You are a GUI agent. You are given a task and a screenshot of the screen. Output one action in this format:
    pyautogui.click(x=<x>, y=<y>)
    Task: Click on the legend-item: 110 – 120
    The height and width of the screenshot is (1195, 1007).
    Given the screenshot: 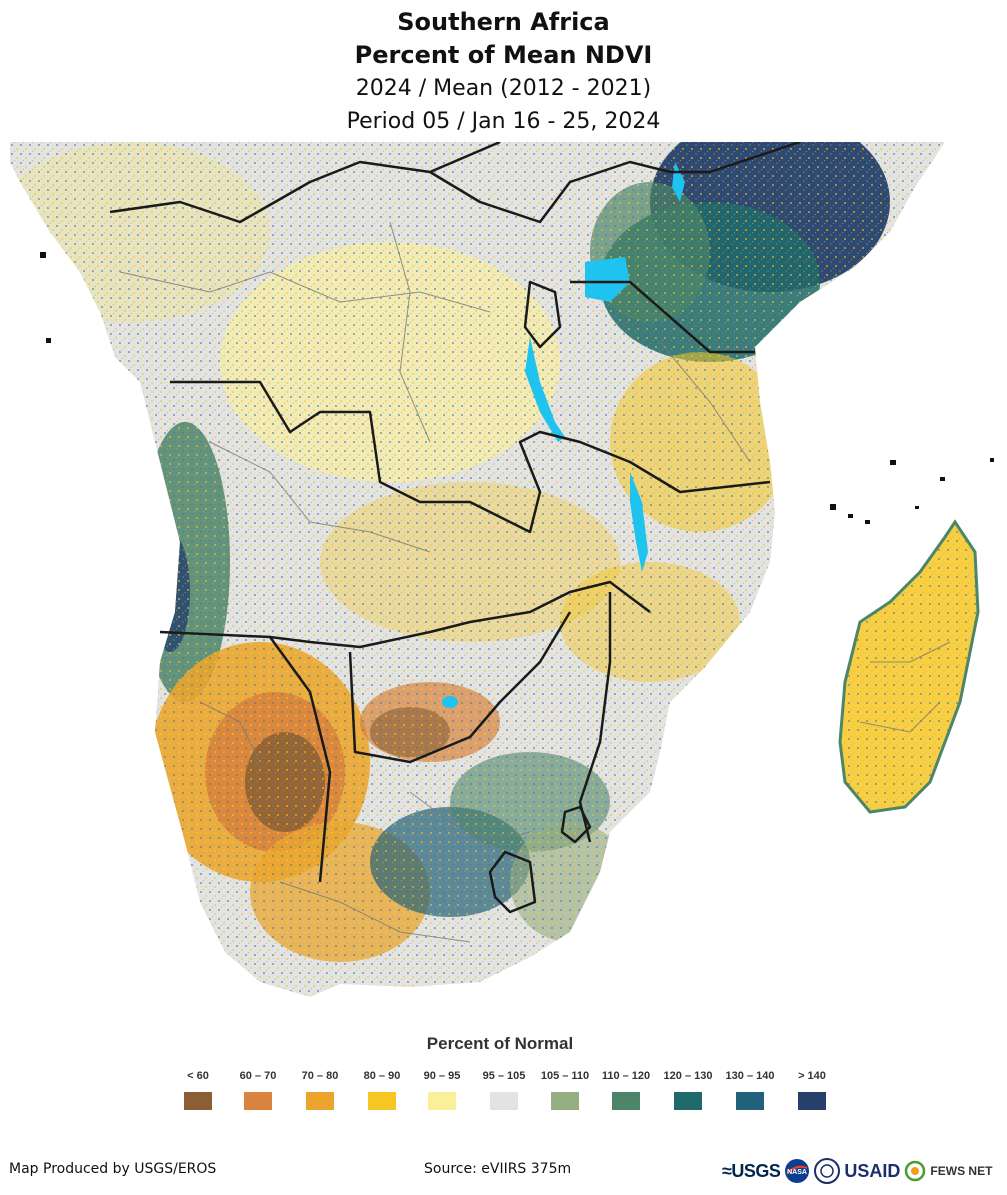 What is the action you would take?
    pyautogui.click(x=626, y=1090)
    